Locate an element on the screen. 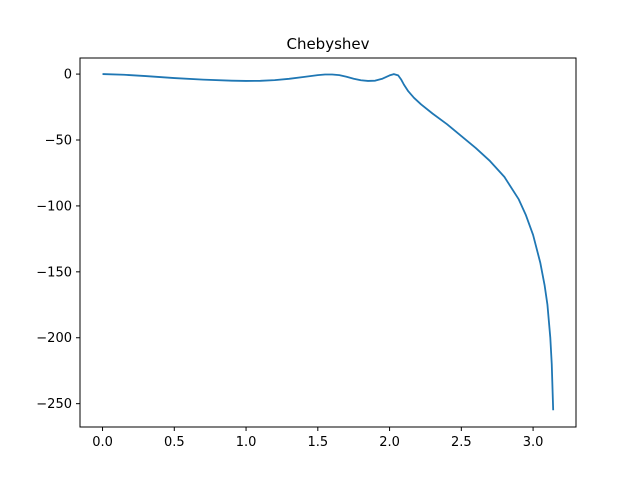 The image size is (640, 485). y-tick-label: −250 is located at coordinates (54, 404).